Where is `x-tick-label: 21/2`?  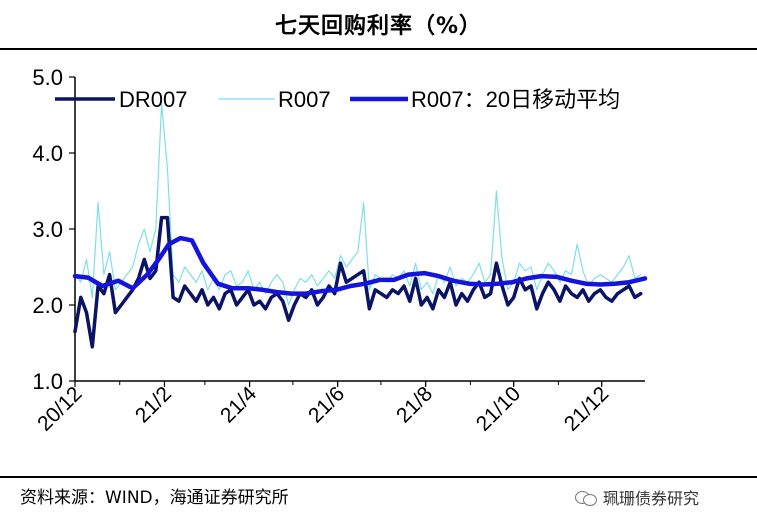 x-tick-label: 21/2 is located at coordinates (153, 404).